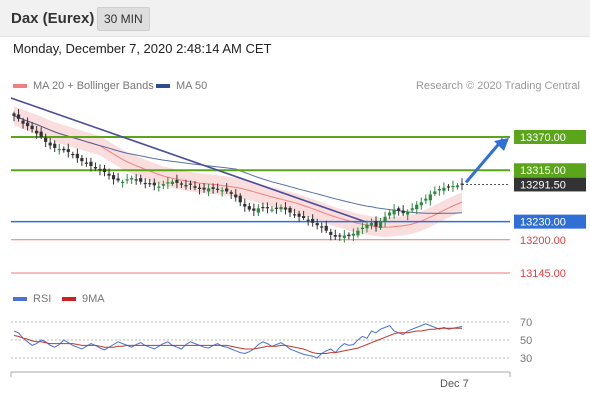  What do you see at coordinates (83, 86) in the screenshot?
I see `legend-ma-bb: MA 20 + Bollinger Bands` at bounding box center [83, 86].